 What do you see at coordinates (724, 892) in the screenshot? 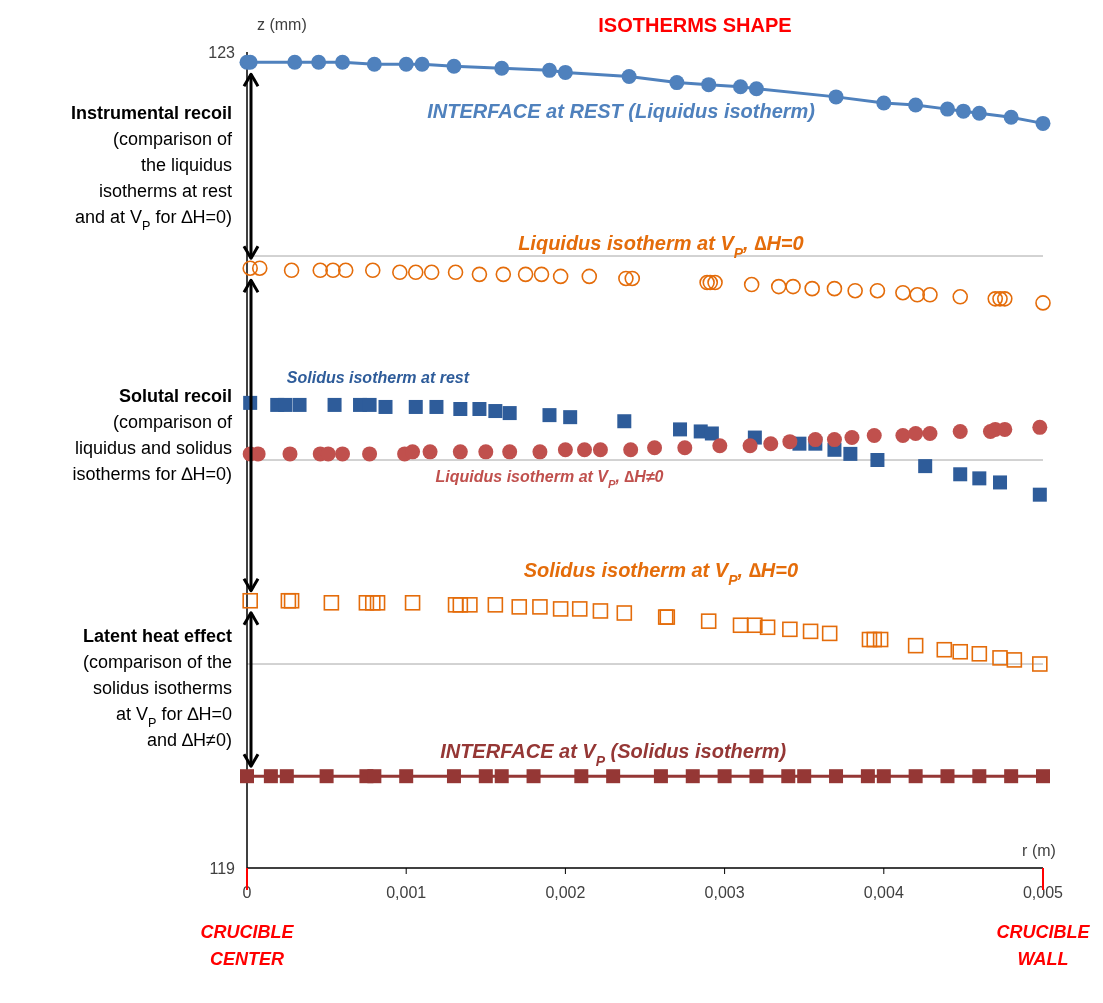
I see `x-tick-label: 0,003` at bounding box center [724, 892].